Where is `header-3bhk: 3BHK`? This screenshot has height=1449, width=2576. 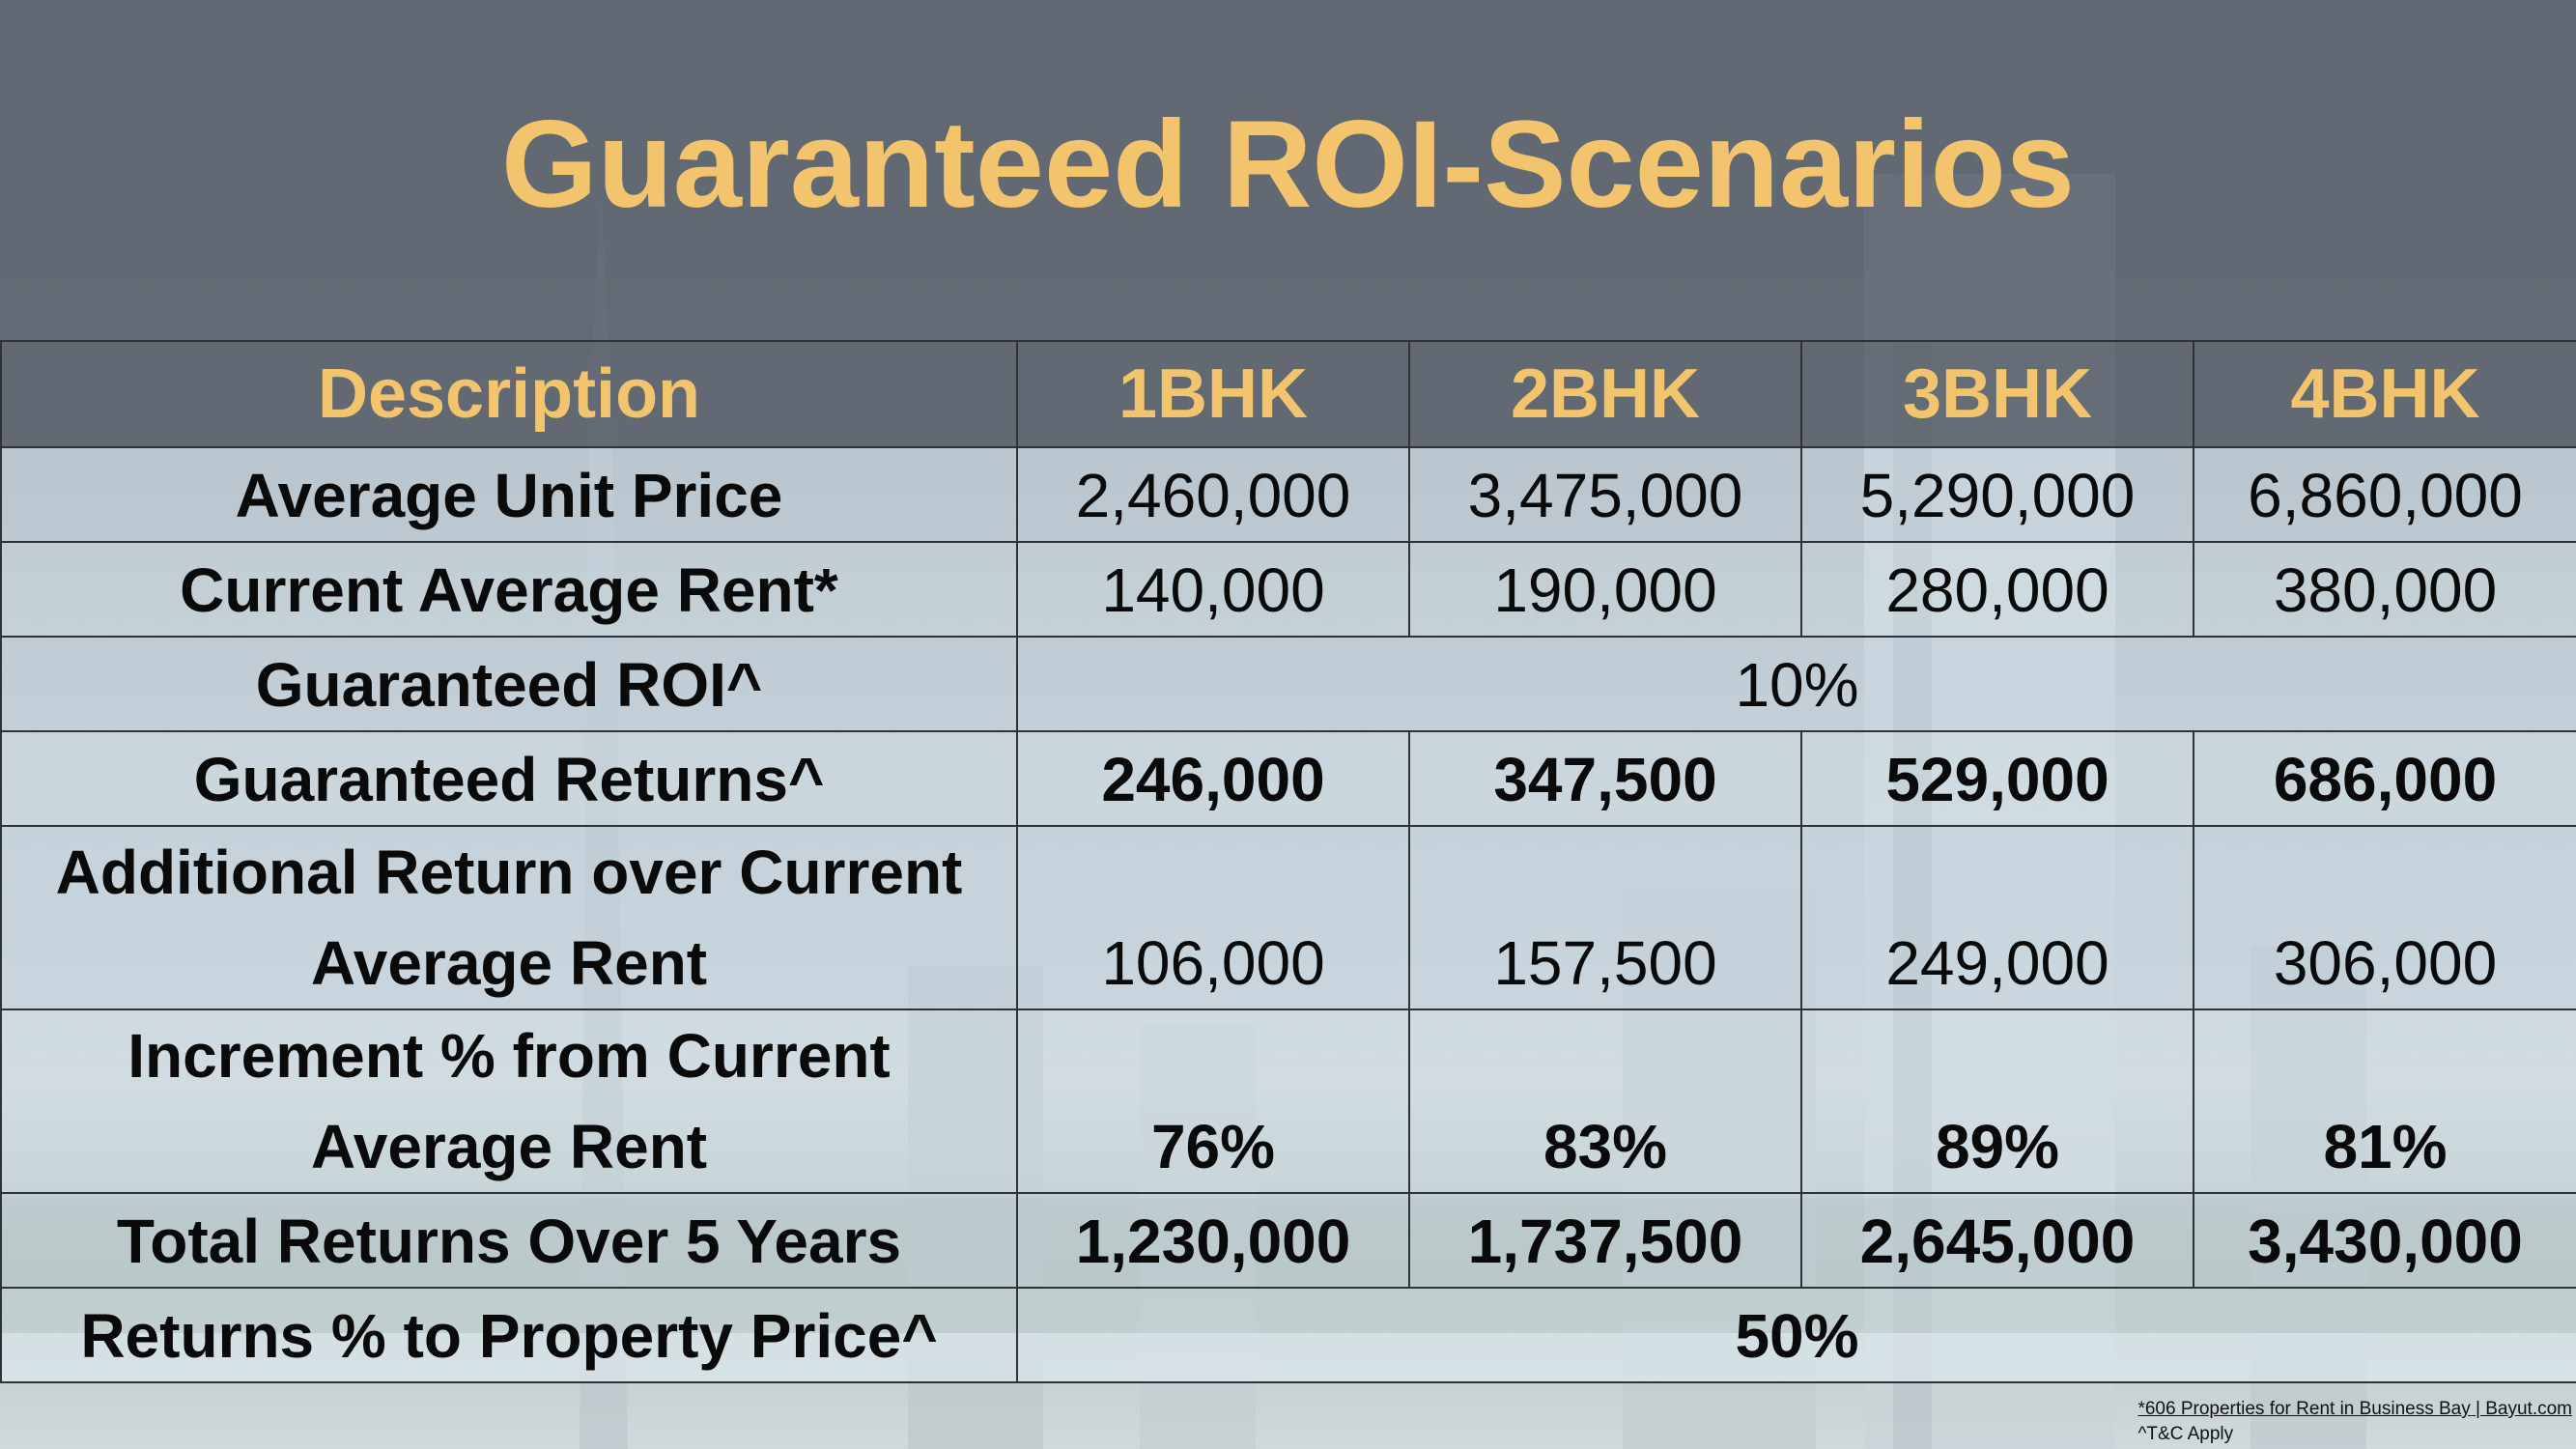
header-3bhk: 3BHK is located at coordinates (1997, 394).